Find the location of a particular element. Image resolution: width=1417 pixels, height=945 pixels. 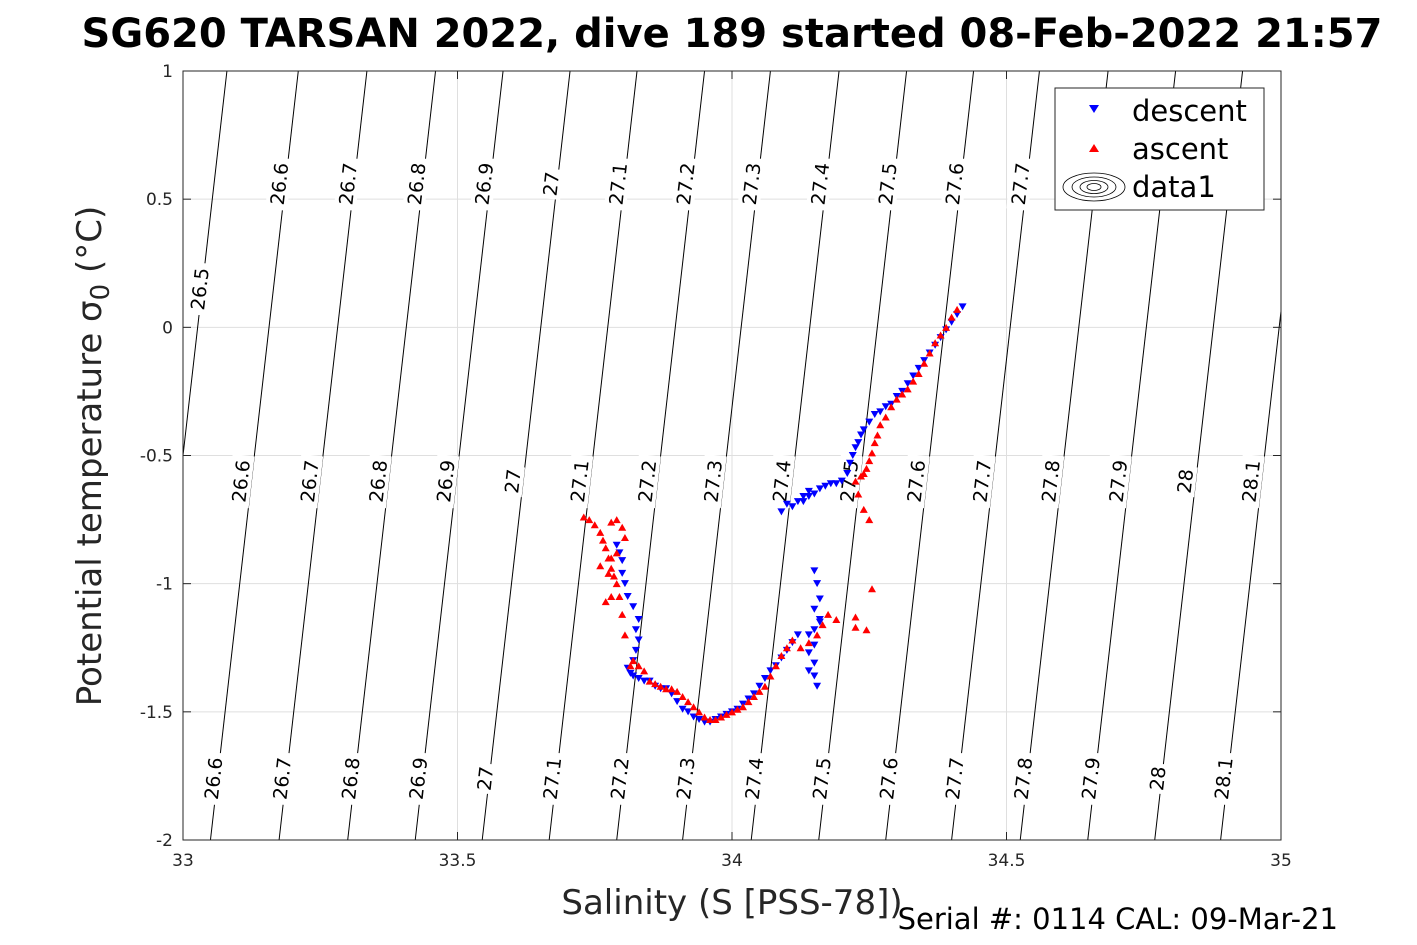

isopycnal-label-group: 27.6 is located at coordinates (954, 183).